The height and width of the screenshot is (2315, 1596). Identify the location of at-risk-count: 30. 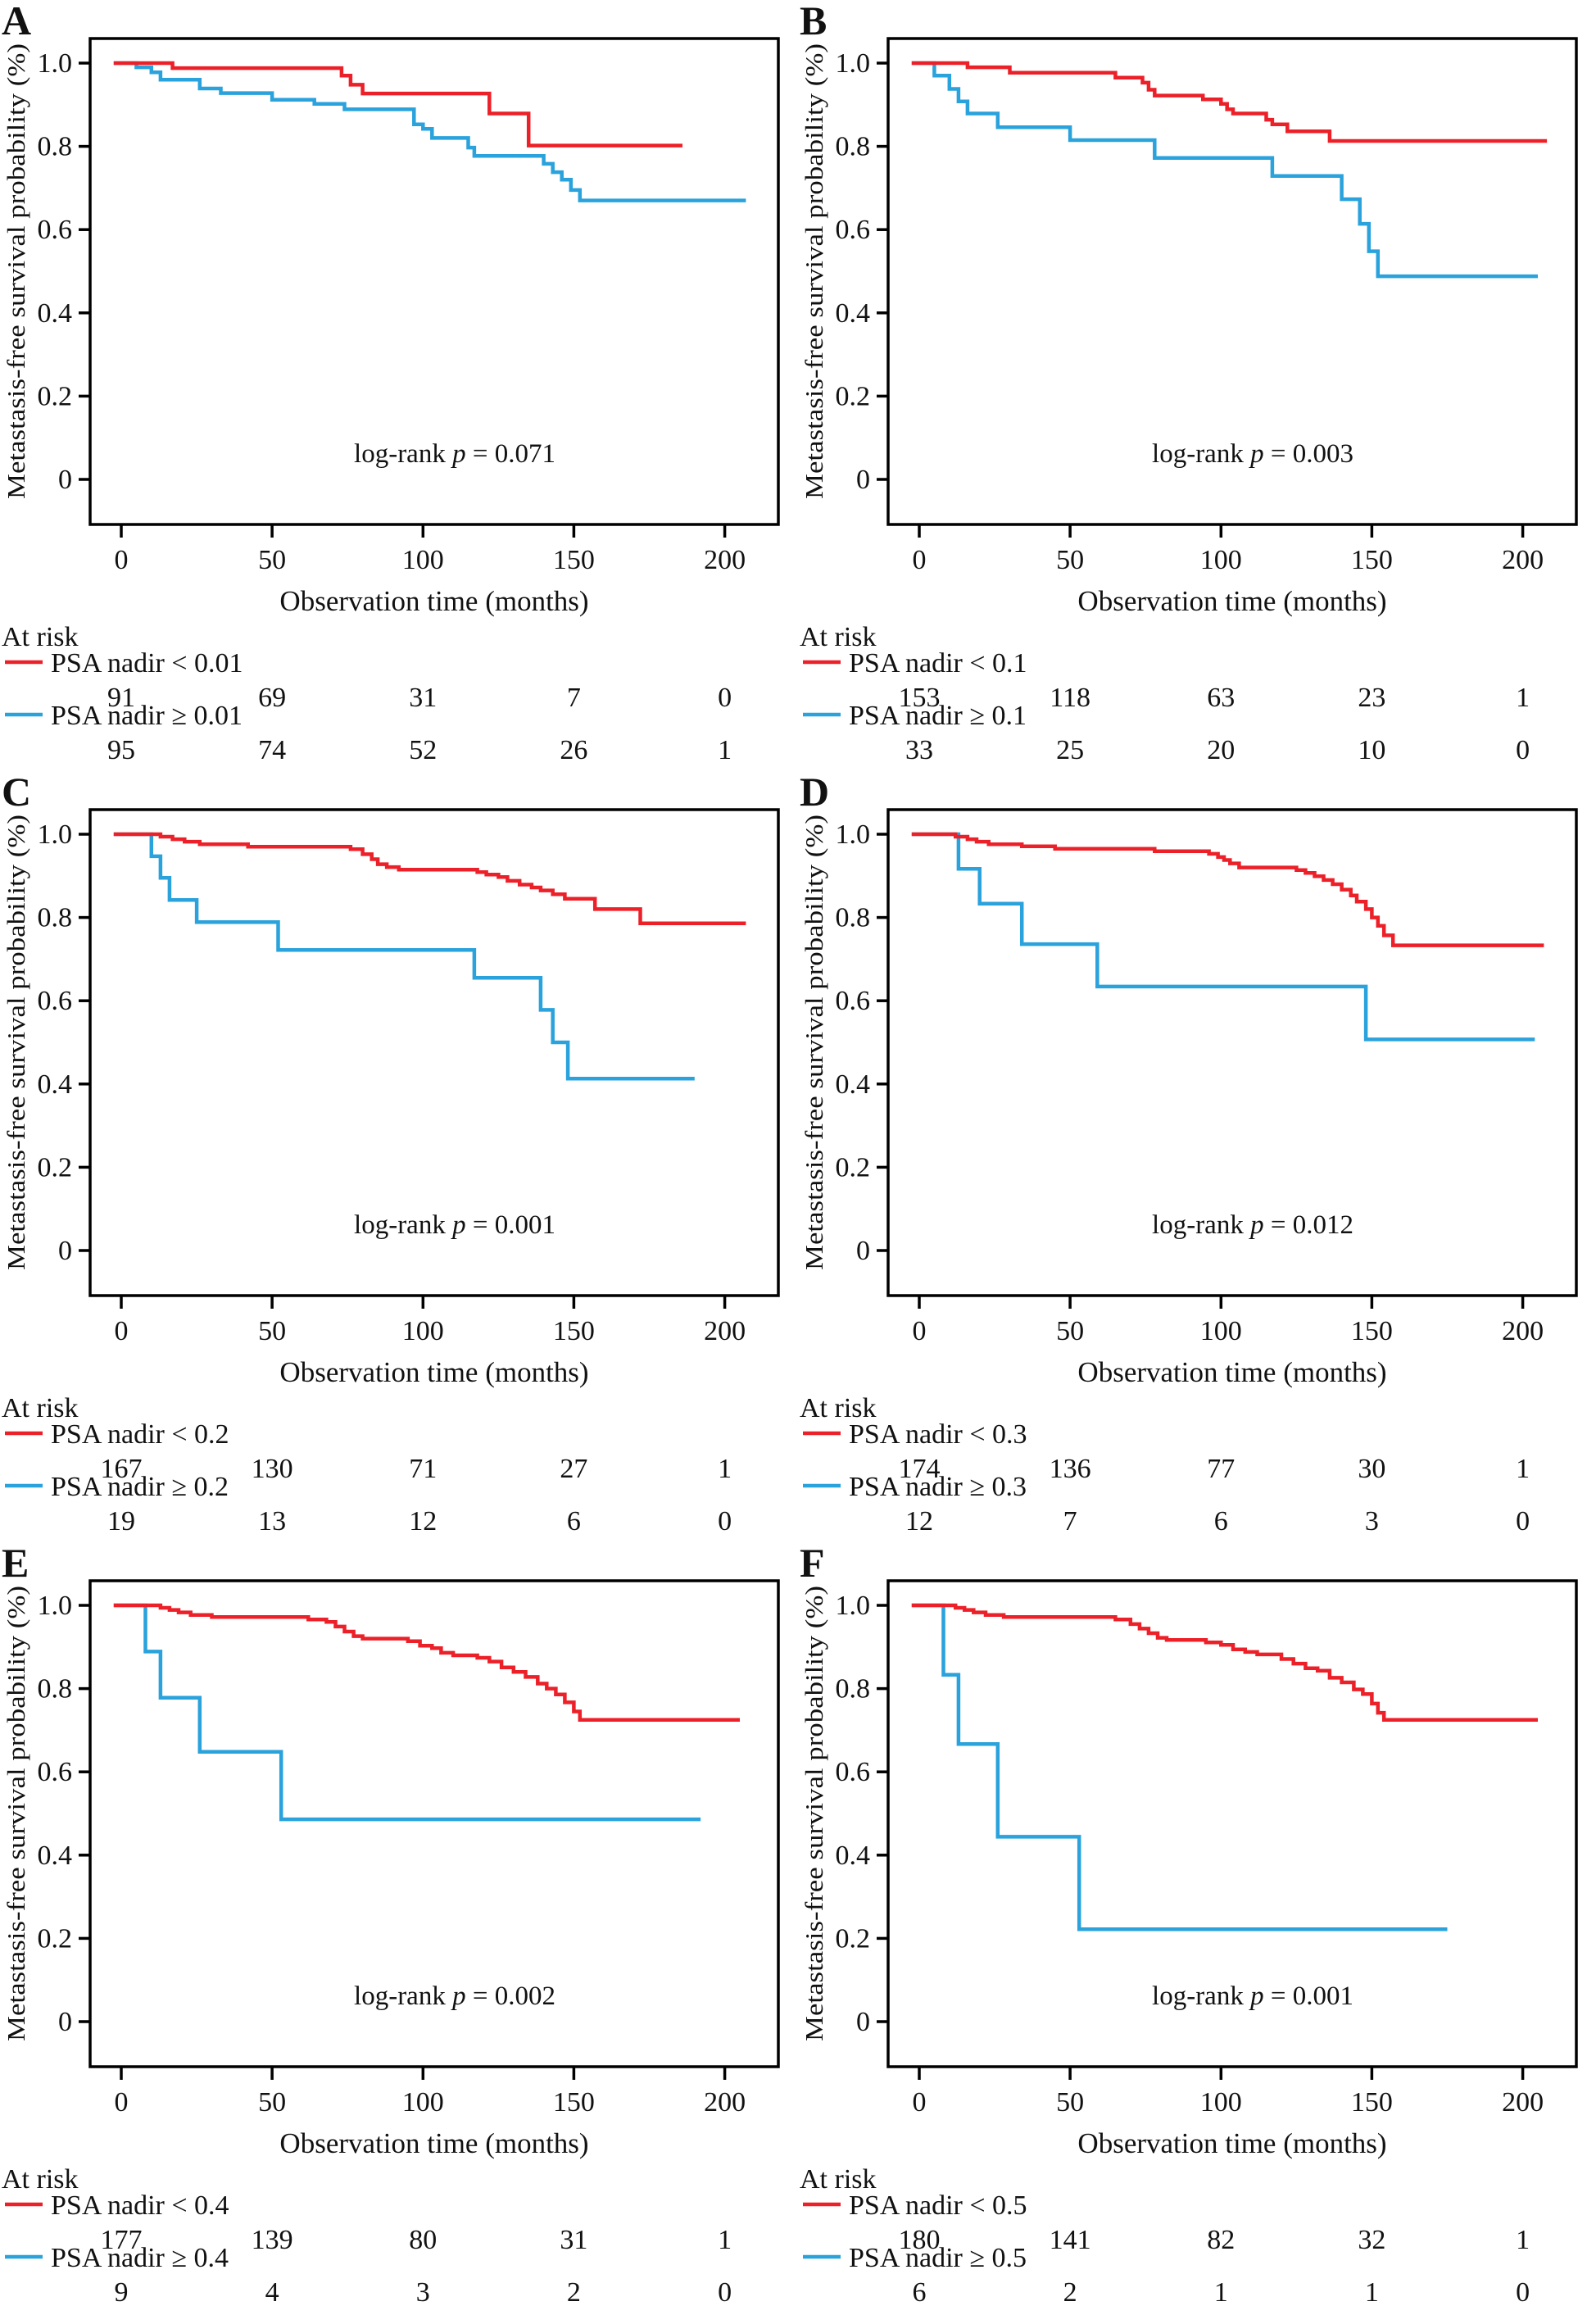
(1371, 1469).